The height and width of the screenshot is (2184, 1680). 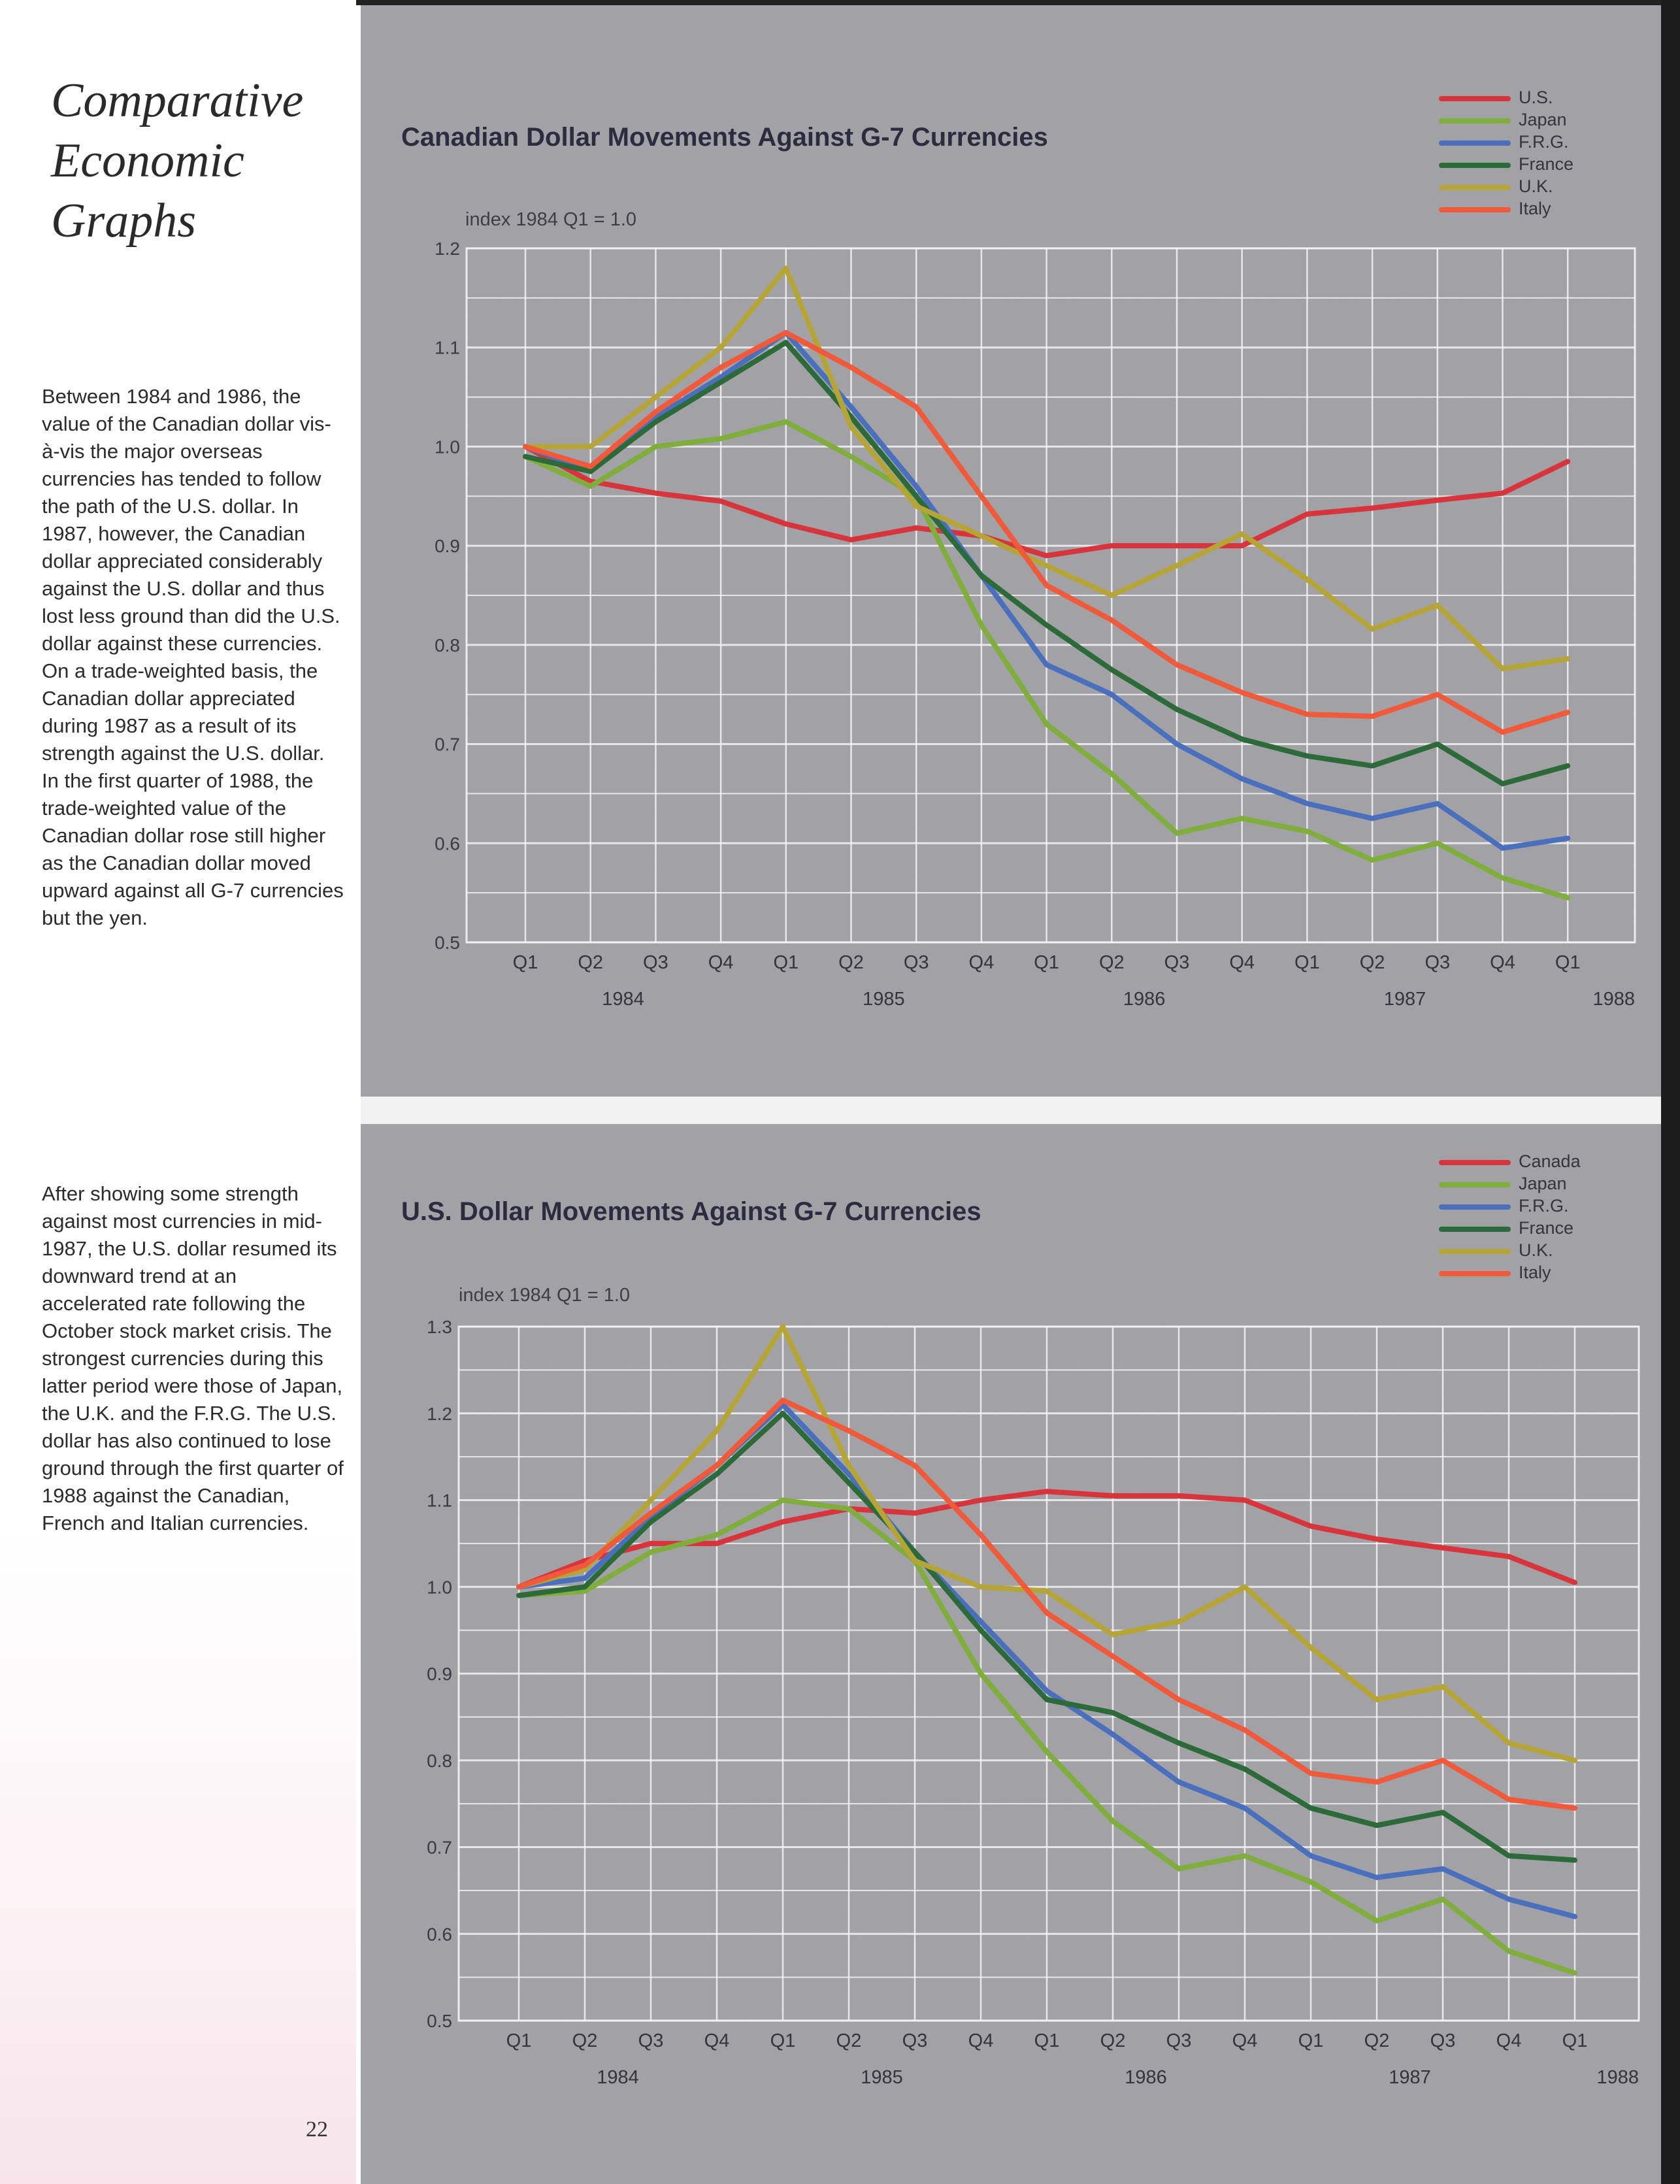 I want to click on page-title: Comparative Economic Graphs, so click(x=177, y=161).